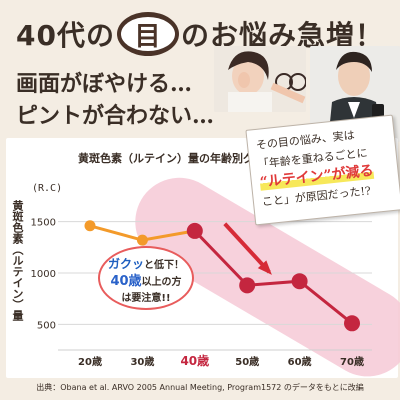 The width and height of the screenshot is (400, 400). What do you see at coordinates (146, 298) in the screenshot?
I see `bubble-line3: は要注意!!` at bounding box center [146, 298].